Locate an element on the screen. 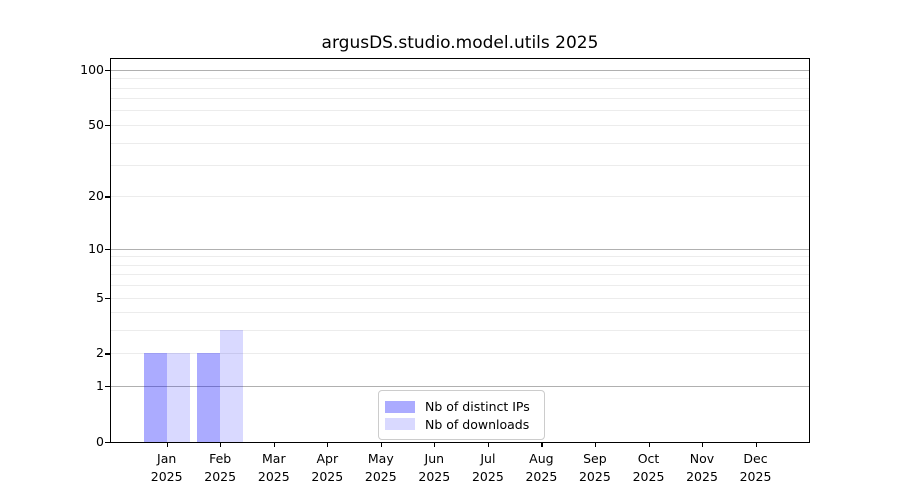  x-tick-month: Dec is located at coordinates (755, 458).